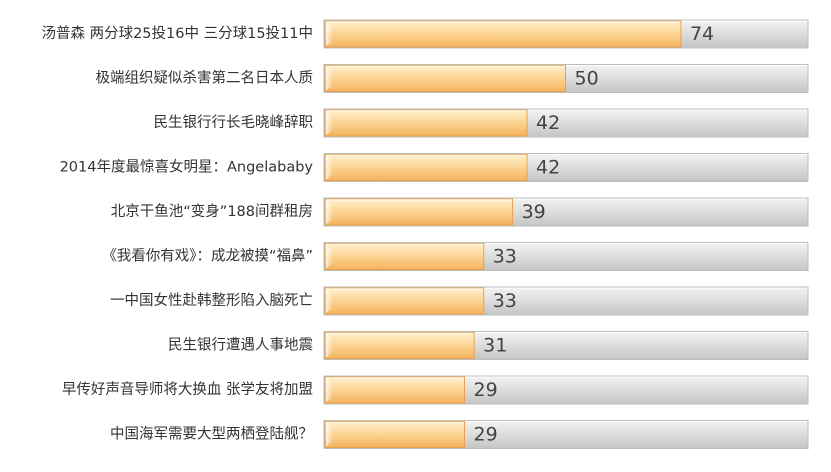 Image resolution: width=831 pixels, height=472 pixels. What do you see at coordinates (534, 212) in the screenshot?
I see `value-label: 39` at bounding box center [534, 212].